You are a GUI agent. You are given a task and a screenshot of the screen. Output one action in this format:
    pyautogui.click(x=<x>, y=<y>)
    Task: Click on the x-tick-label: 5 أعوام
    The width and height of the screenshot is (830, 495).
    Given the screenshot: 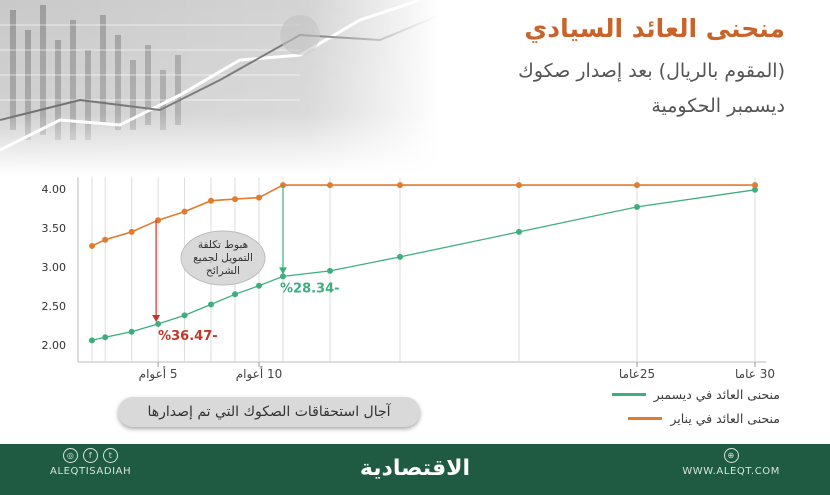 What is the action you would take?
    pyautogui.click(x=158, y=374)
    